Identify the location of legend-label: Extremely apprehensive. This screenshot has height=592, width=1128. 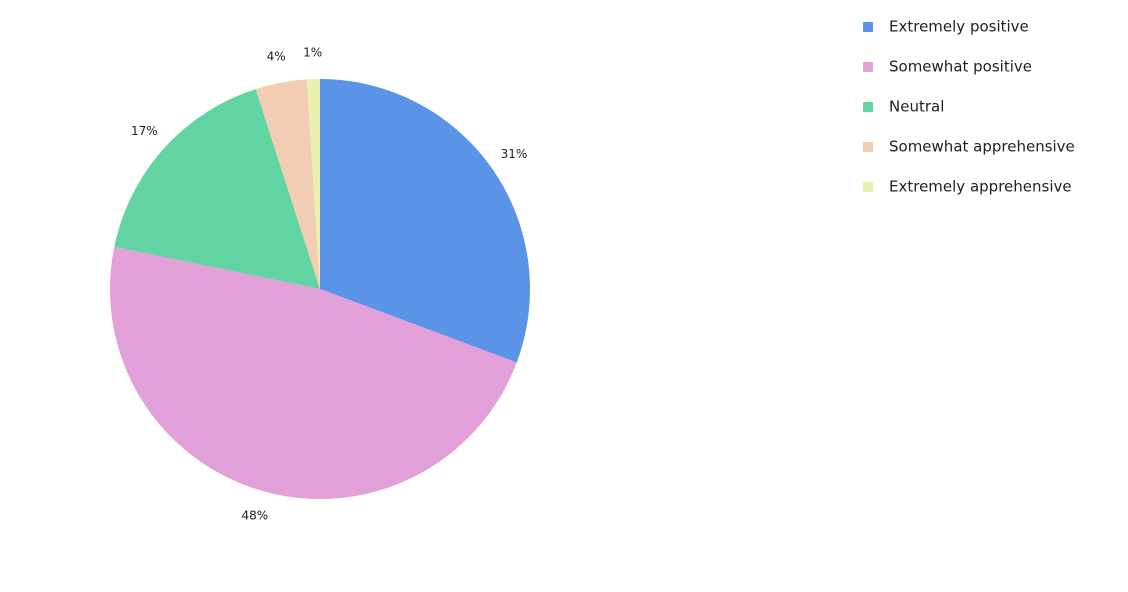
(980, 187).